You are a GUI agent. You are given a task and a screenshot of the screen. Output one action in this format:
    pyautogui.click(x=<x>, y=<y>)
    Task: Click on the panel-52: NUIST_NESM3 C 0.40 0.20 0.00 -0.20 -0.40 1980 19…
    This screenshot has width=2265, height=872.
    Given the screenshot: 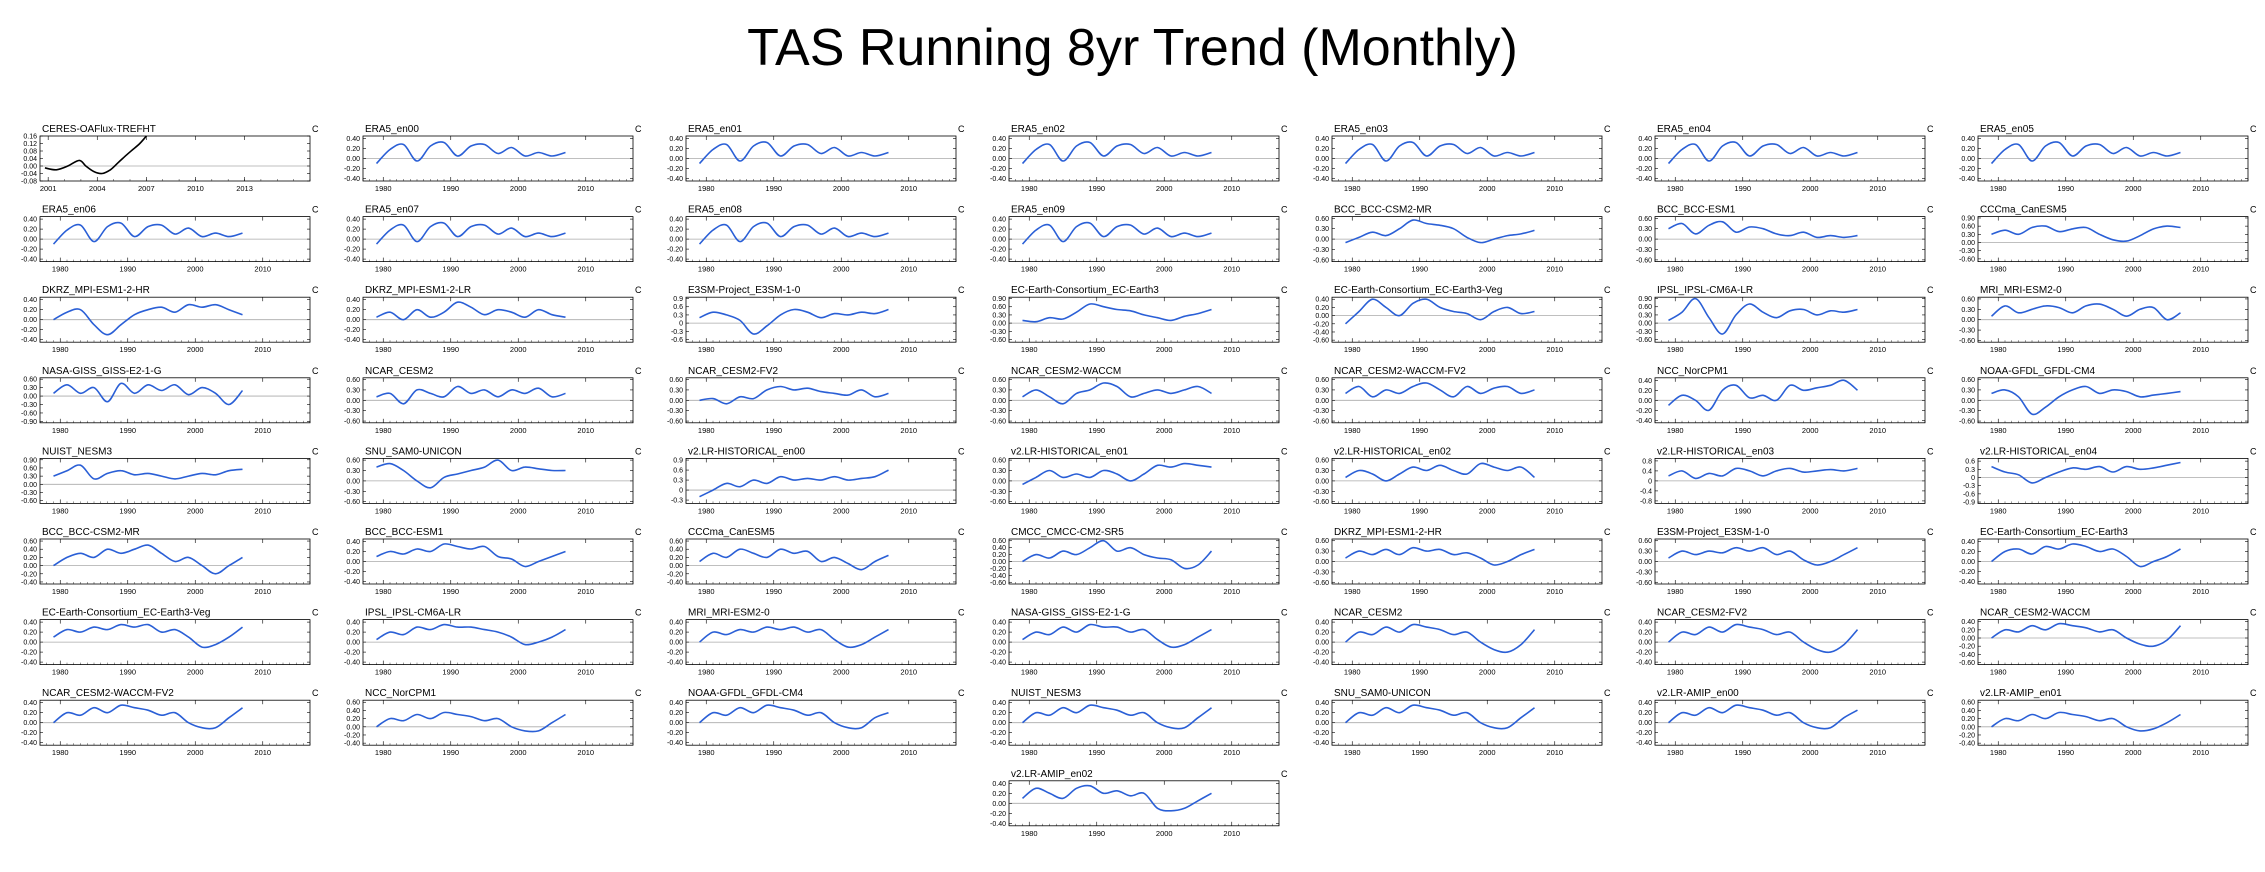 What is the action you would take?
    pyautogui.click(x=1139, y=722)
    